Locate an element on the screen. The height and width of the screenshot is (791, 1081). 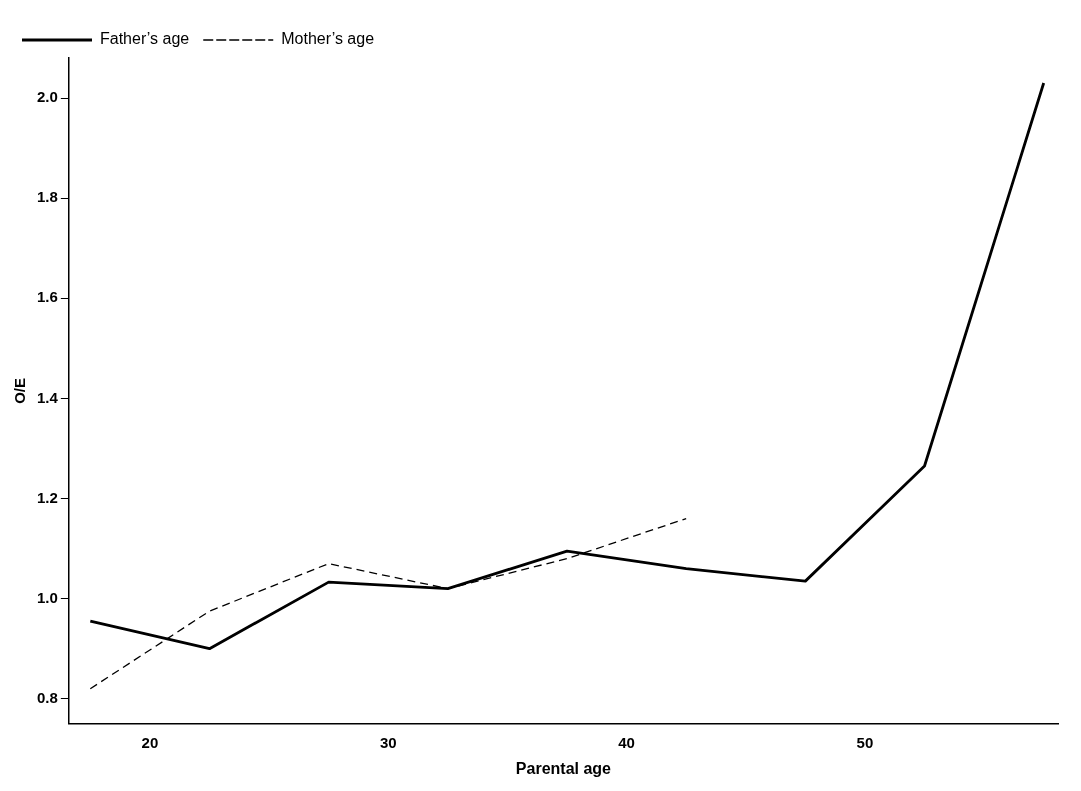
y-tick-label: 2.0 is located at coordinates (47, 97).